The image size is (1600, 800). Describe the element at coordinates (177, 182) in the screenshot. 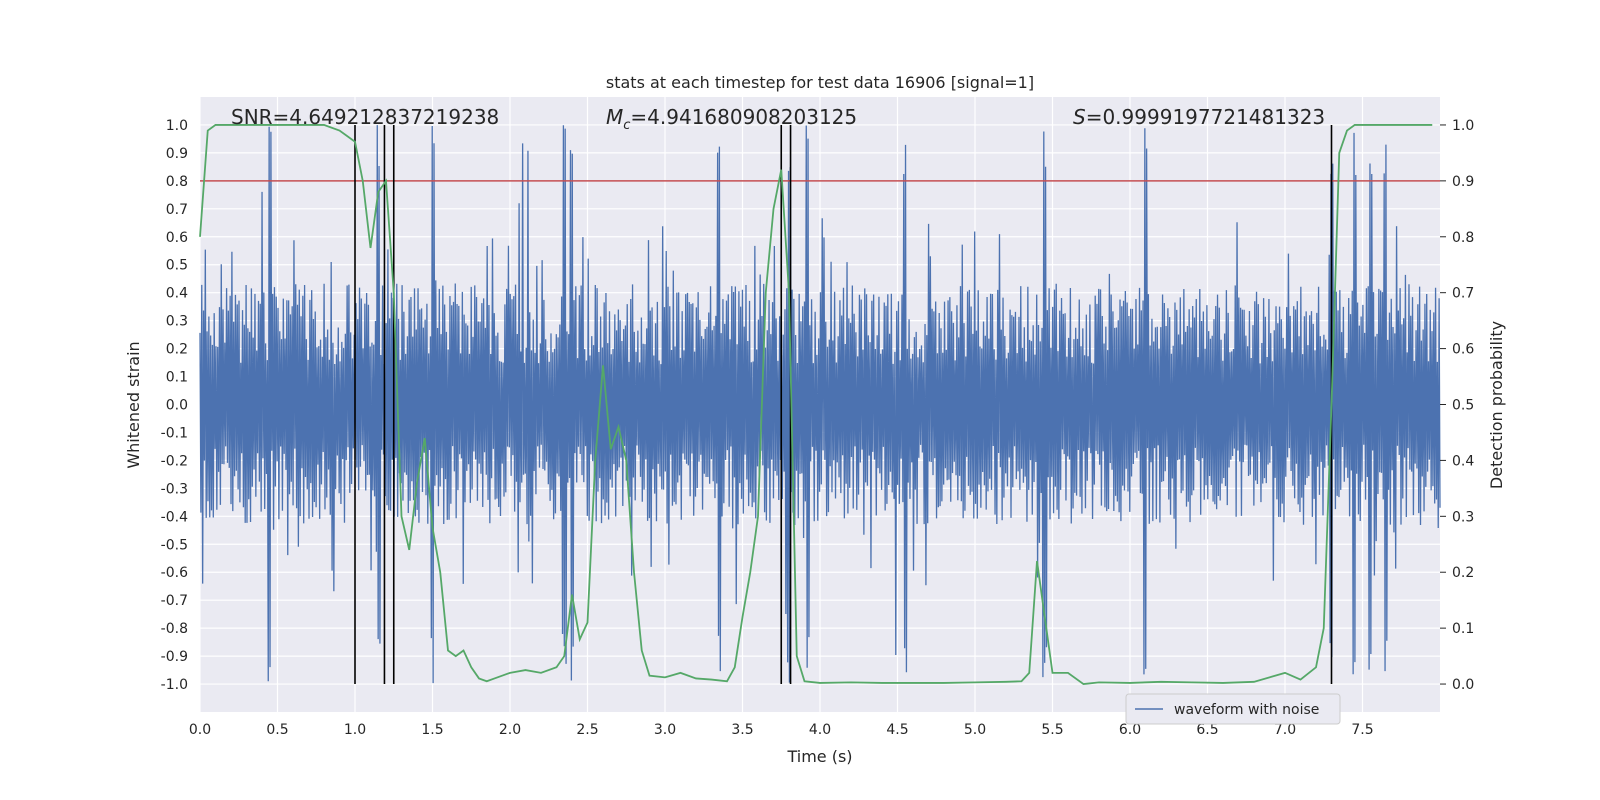

I see `y-tick-label: 0.8` at that location.